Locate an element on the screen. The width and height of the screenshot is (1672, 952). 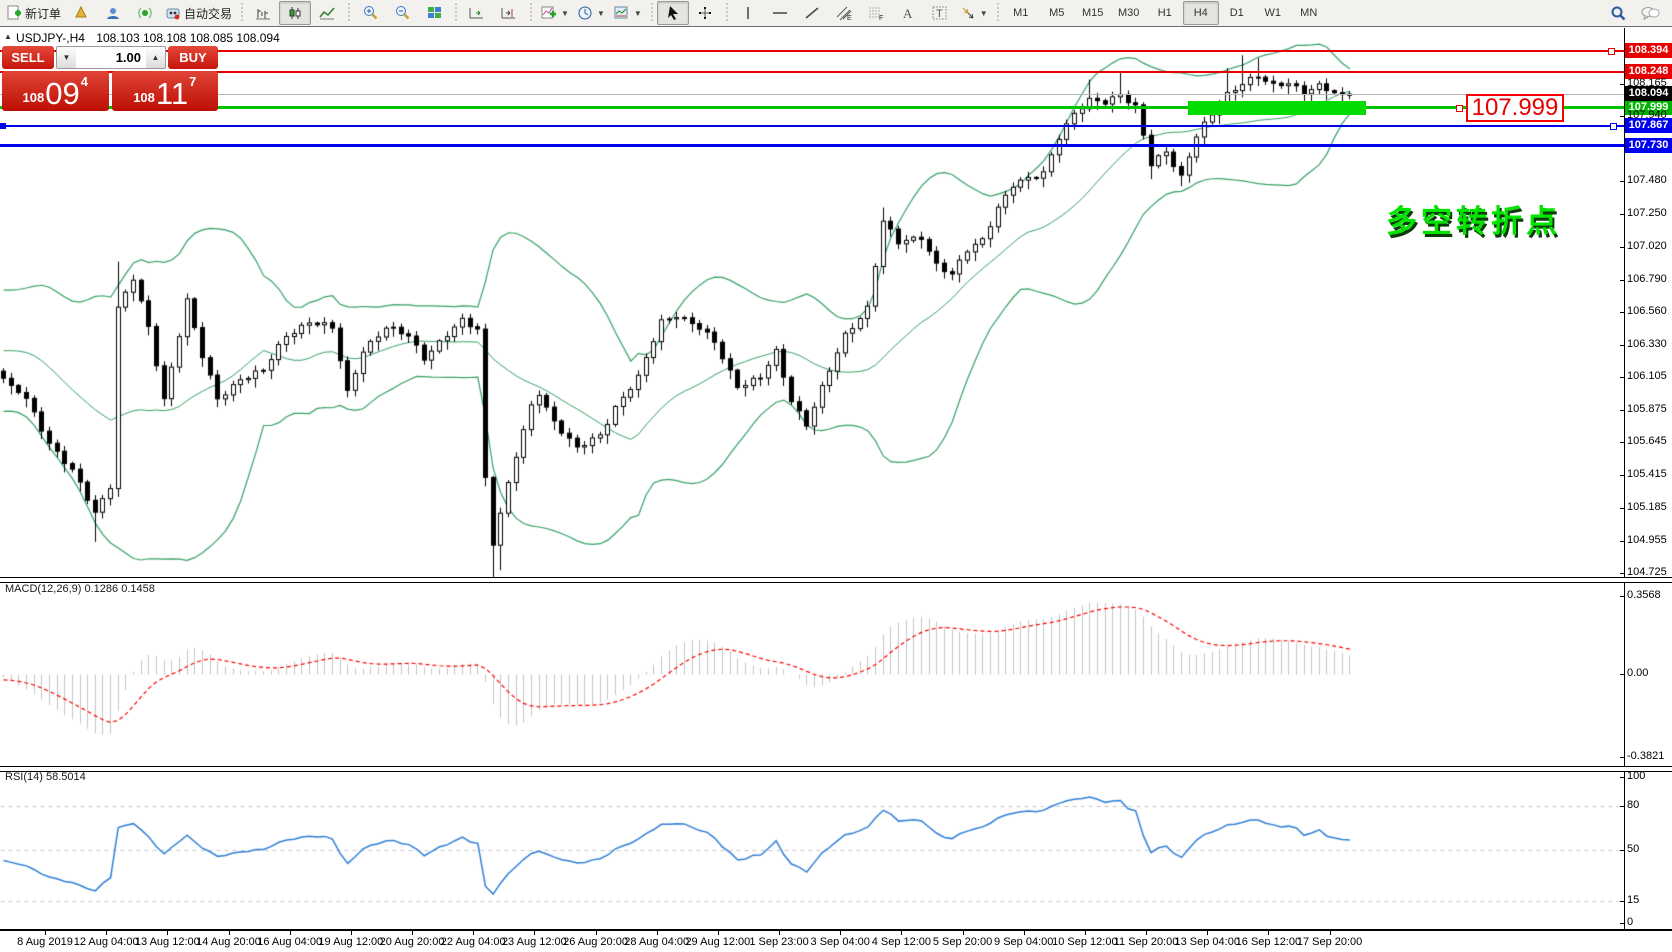
indicators-dropdown: ▼ is located at coordinates (554, 13).